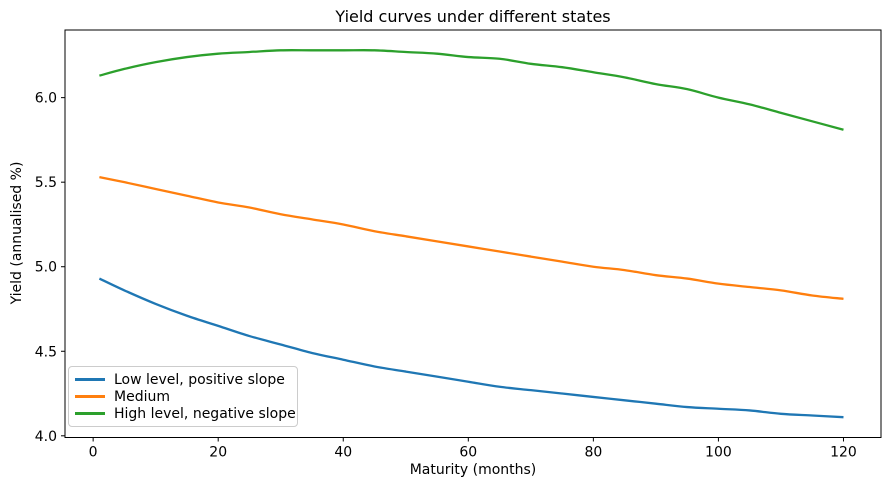  Describe the element at coordinates (468, 453) in the screenshot. I see `x-tick-label: 60` at that location.